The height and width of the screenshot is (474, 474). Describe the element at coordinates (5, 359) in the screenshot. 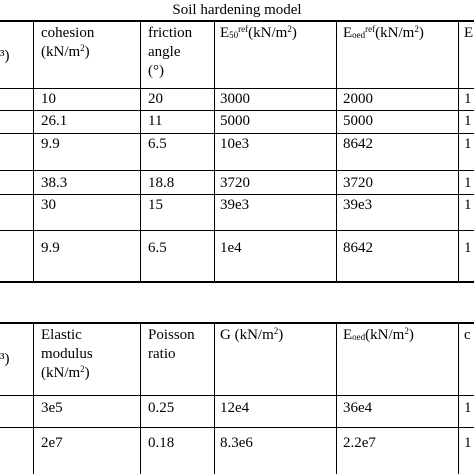

I see `table2-header-col0-partial: ³)` at that location.